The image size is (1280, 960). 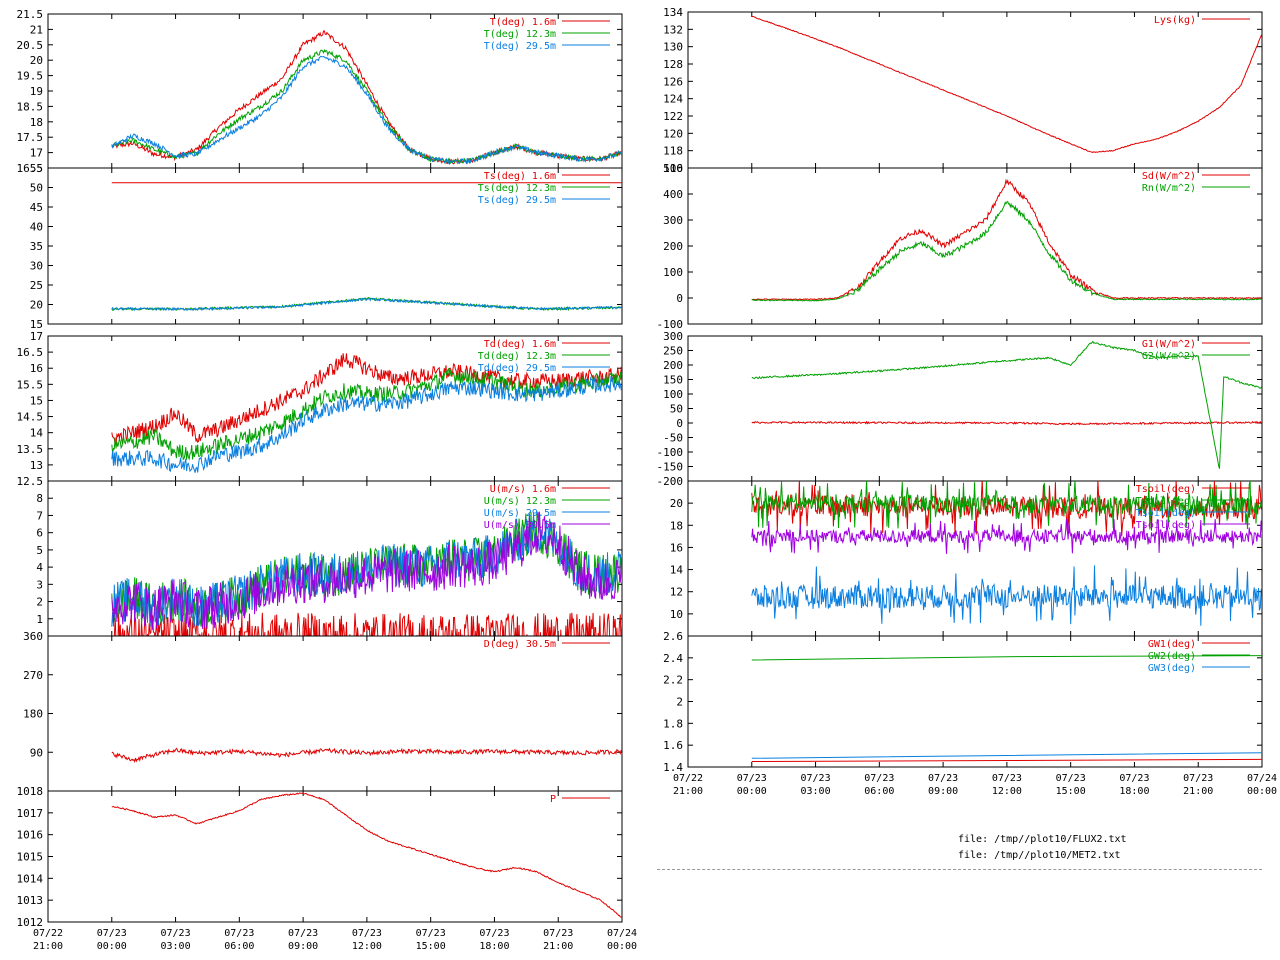 What do you see at coordinates (30, 45) in the screenshot?
I see `y-tick-label: 20.5` at bounding box center [30, 45].